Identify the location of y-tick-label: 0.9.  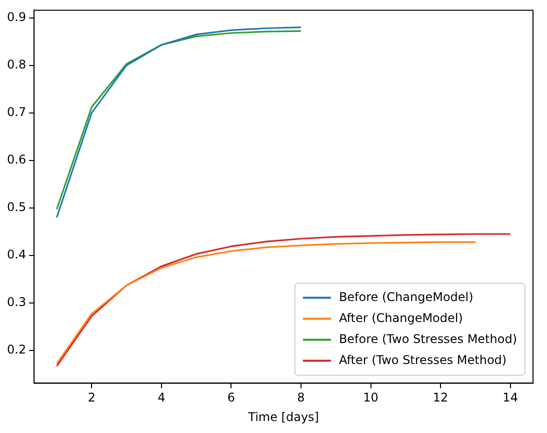
(16, 17).